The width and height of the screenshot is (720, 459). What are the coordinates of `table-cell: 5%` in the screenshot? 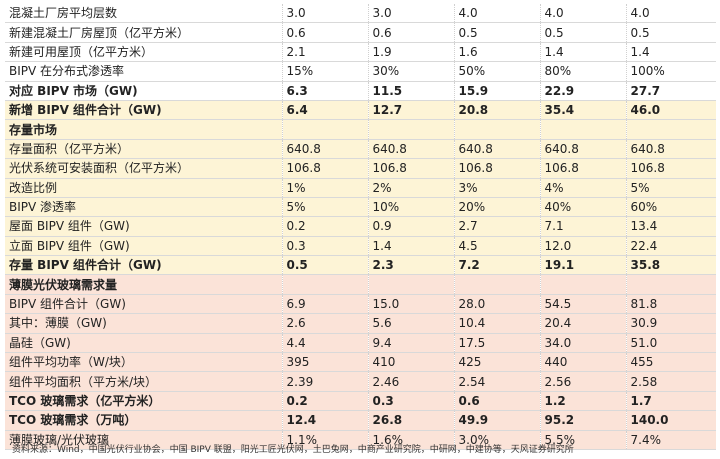 It's located at (671, 188).